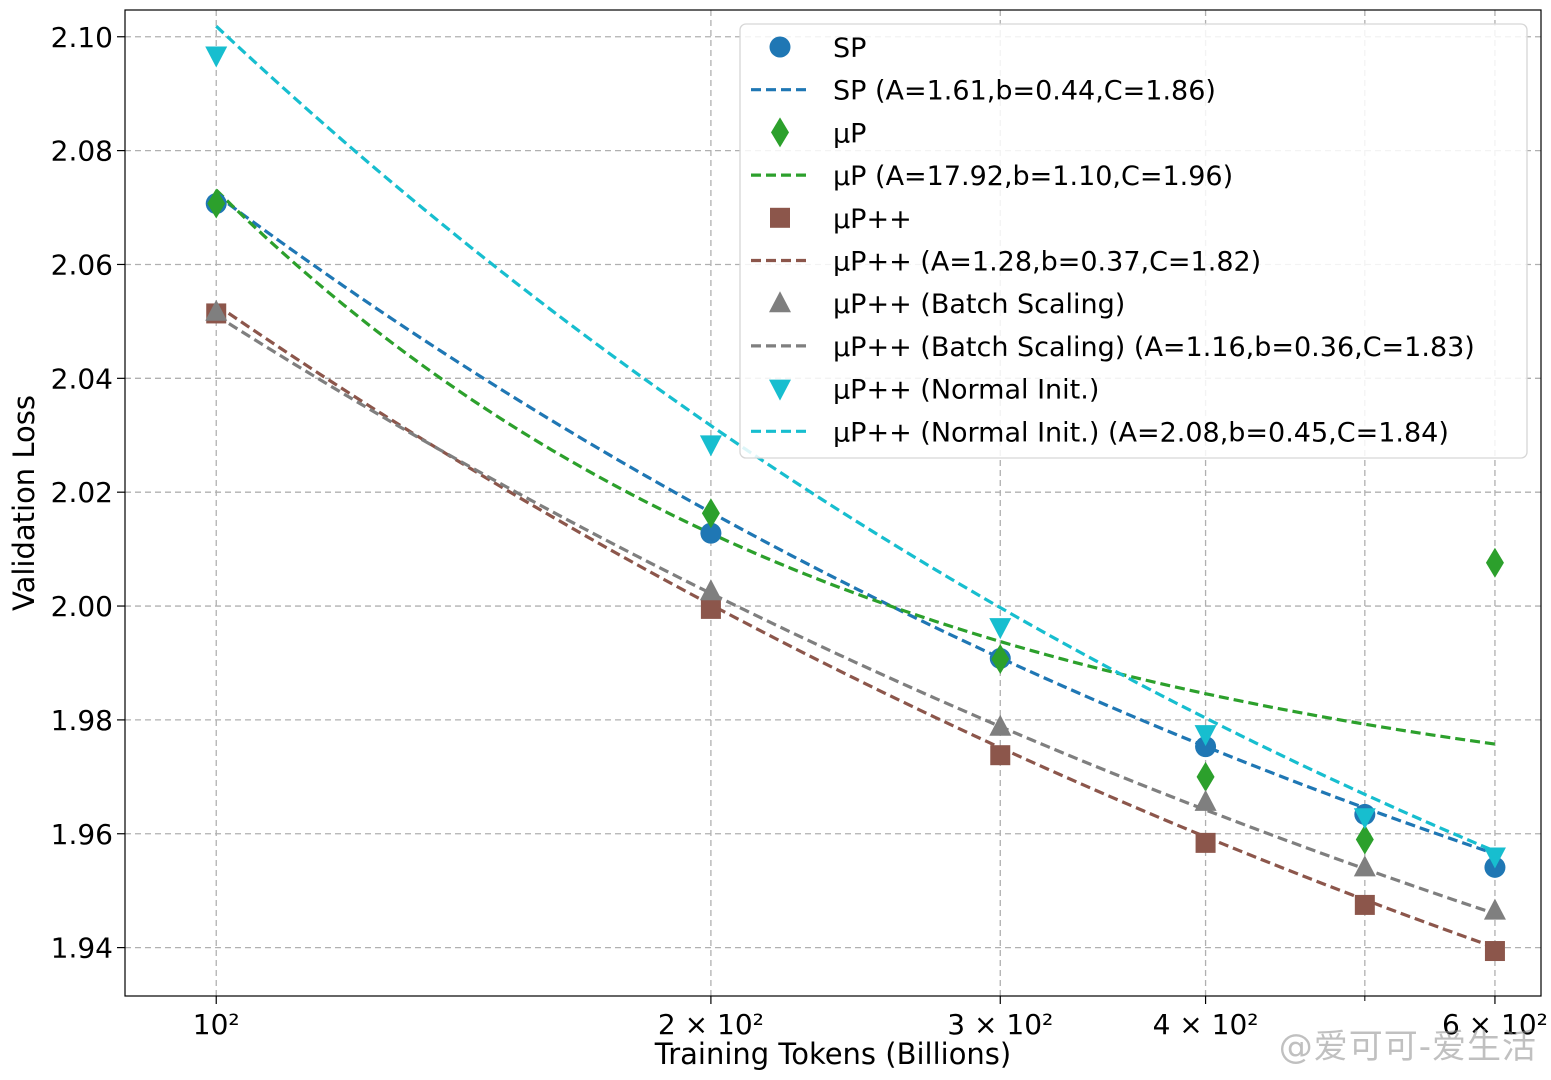 Image resolution: width=1551 pixels, height=1080 pixels. I want to click on x-tick-label: 2 × 10², so click(711, 1024).